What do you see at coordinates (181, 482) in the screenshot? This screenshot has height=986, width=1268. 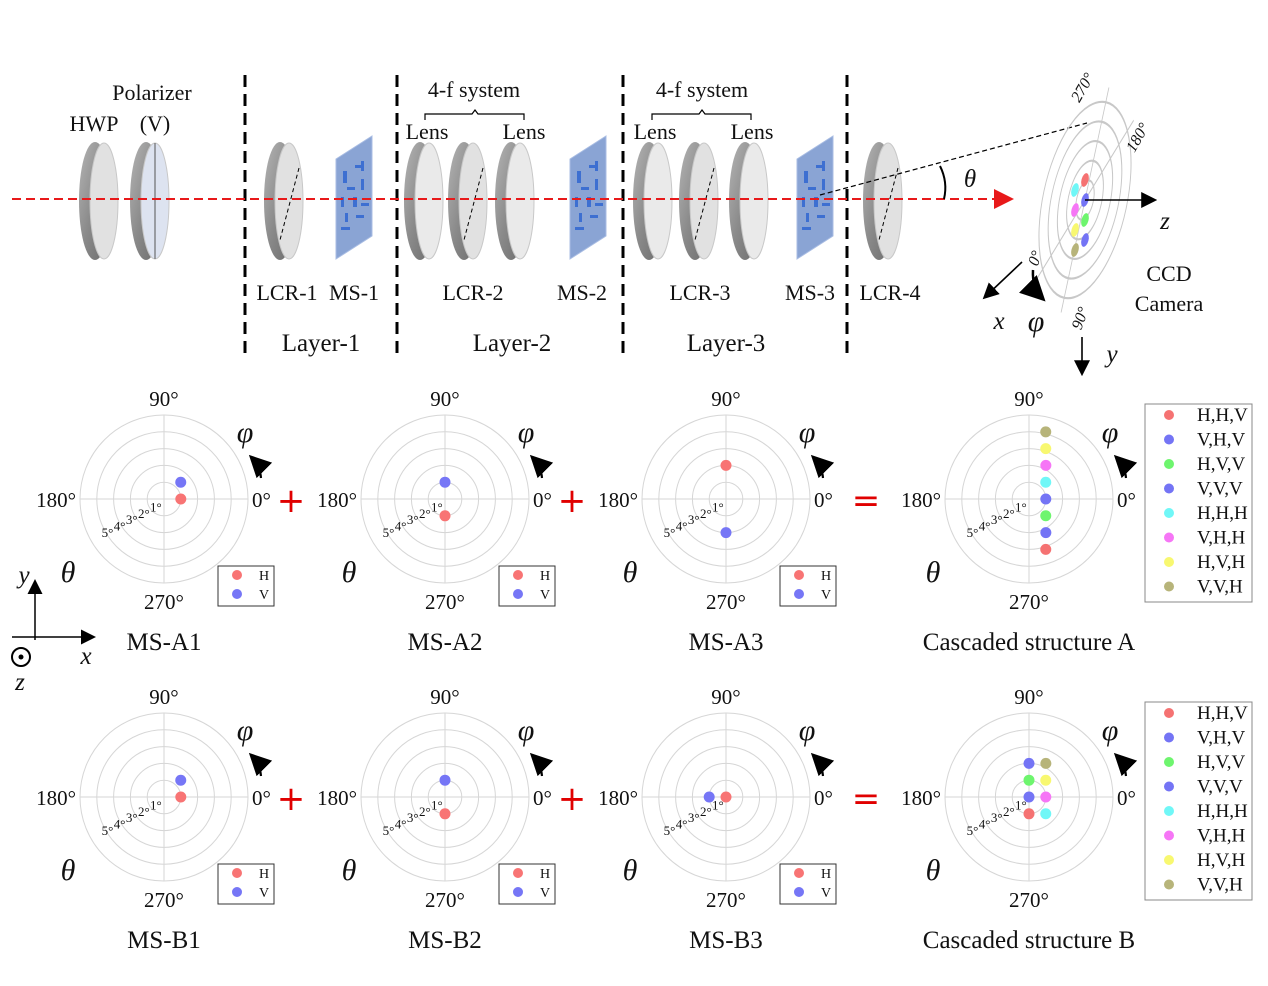 I see `data-point-v` at bounding box center [181, 482].